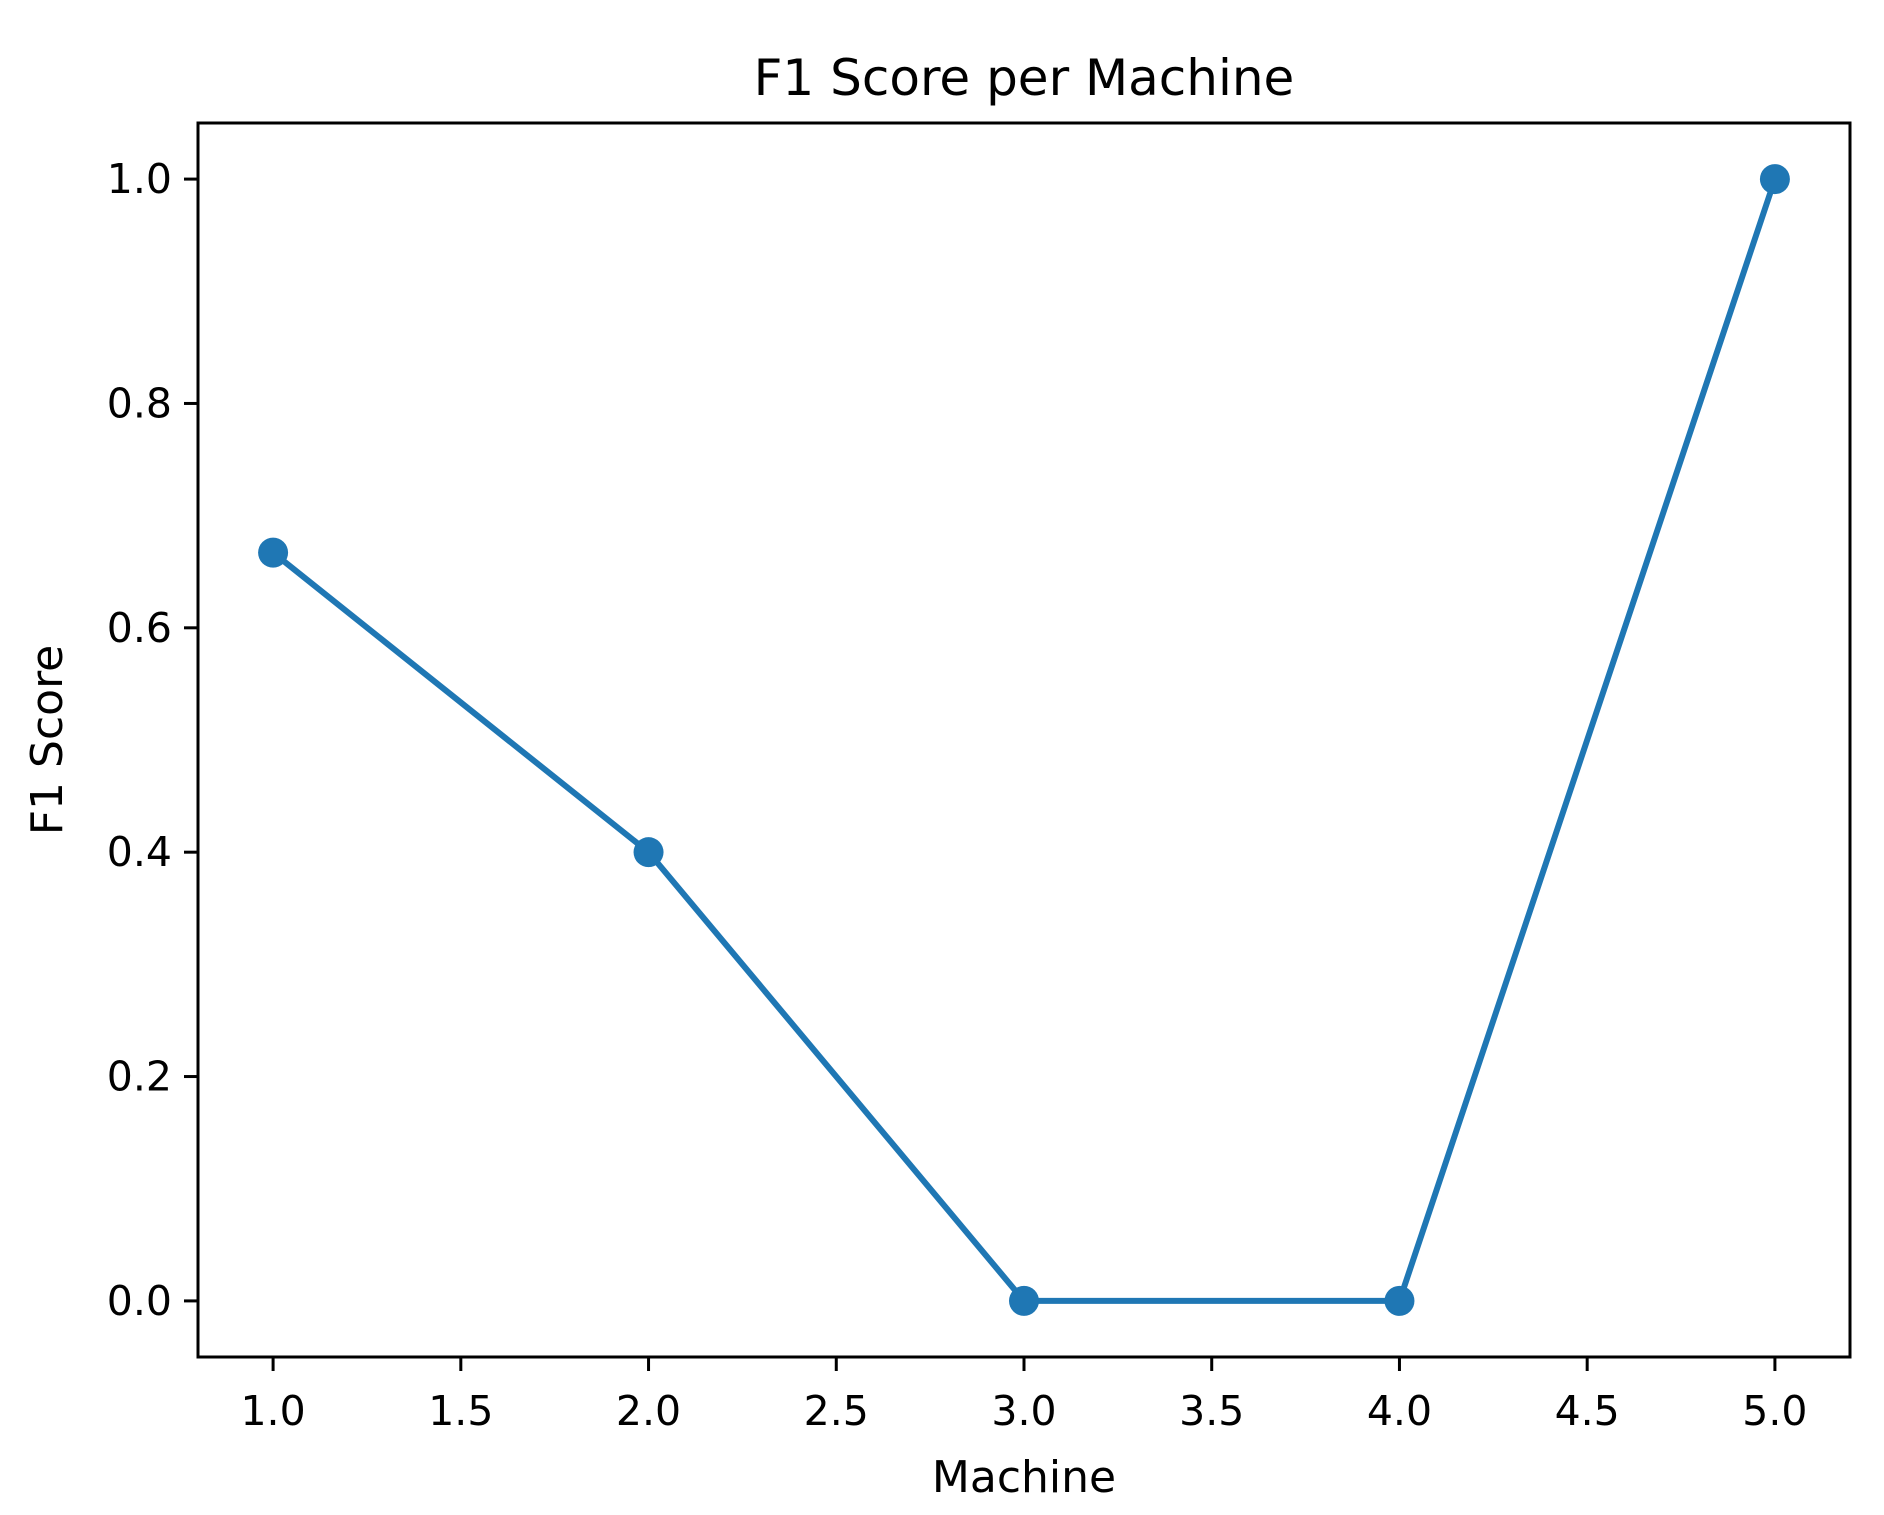 Image resolution: width=1884 pixels, height=1515 pixels. I want to click on y-tick-label: 1.0, so click(139, 179).